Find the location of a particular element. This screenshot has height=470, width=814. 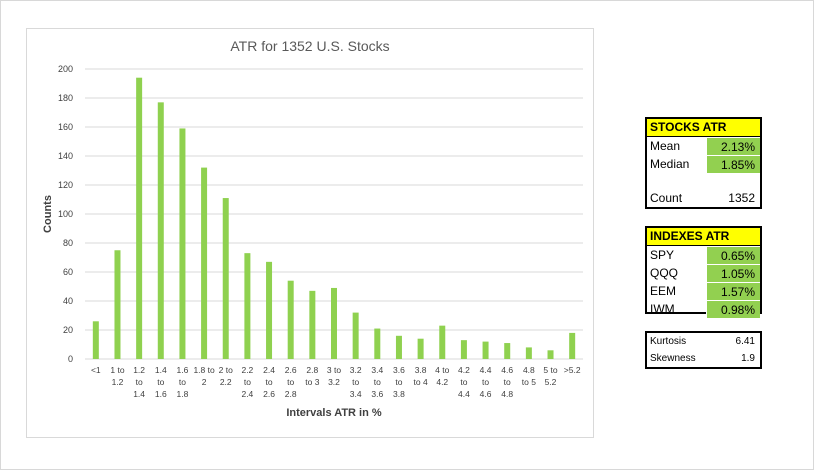

mean-value: 2.13% is located at coordinates (733, 146).